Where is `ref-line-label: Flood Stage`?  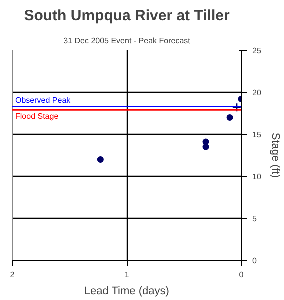 ref-line-label: Flood Stage is located at coordinates (38, 117).